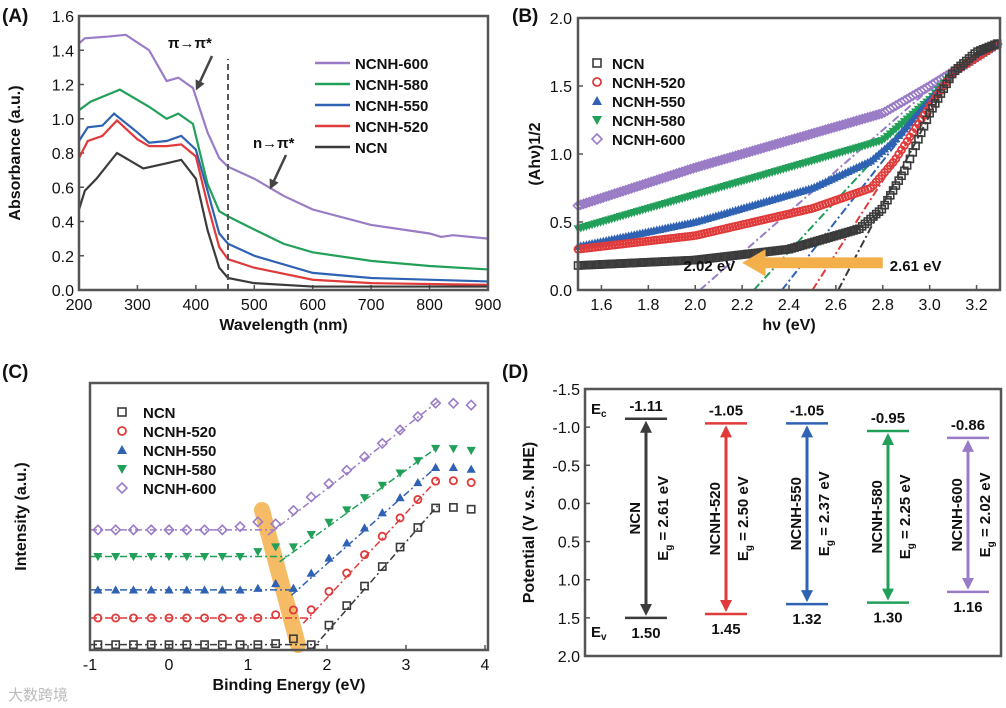  Describe the element at coordinates (745, 518) in the screenshot. I see `bandgap-label: Eg = 2.50 eV` at that location.